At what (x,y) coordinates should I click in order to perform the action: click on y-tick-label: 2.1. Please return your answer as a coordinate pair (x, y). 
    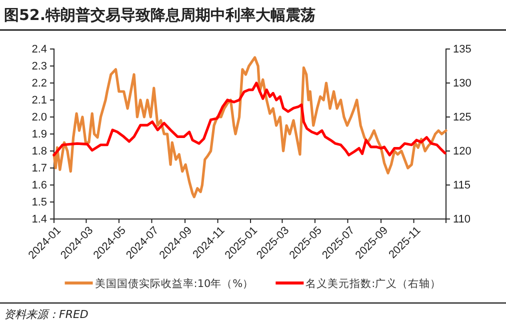
    Looking at the image, I should click on (39, 100).